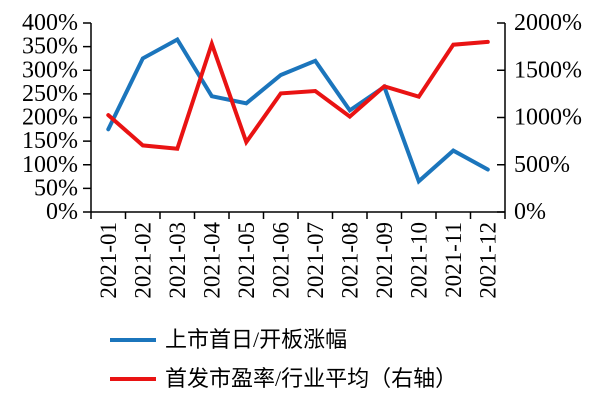 The width and height of the screenshot is (614, 406). What do you see at coordinates (133, 379) in the screenshot?
I see `legend-line-sample-red` at bounding box center [133, 379].